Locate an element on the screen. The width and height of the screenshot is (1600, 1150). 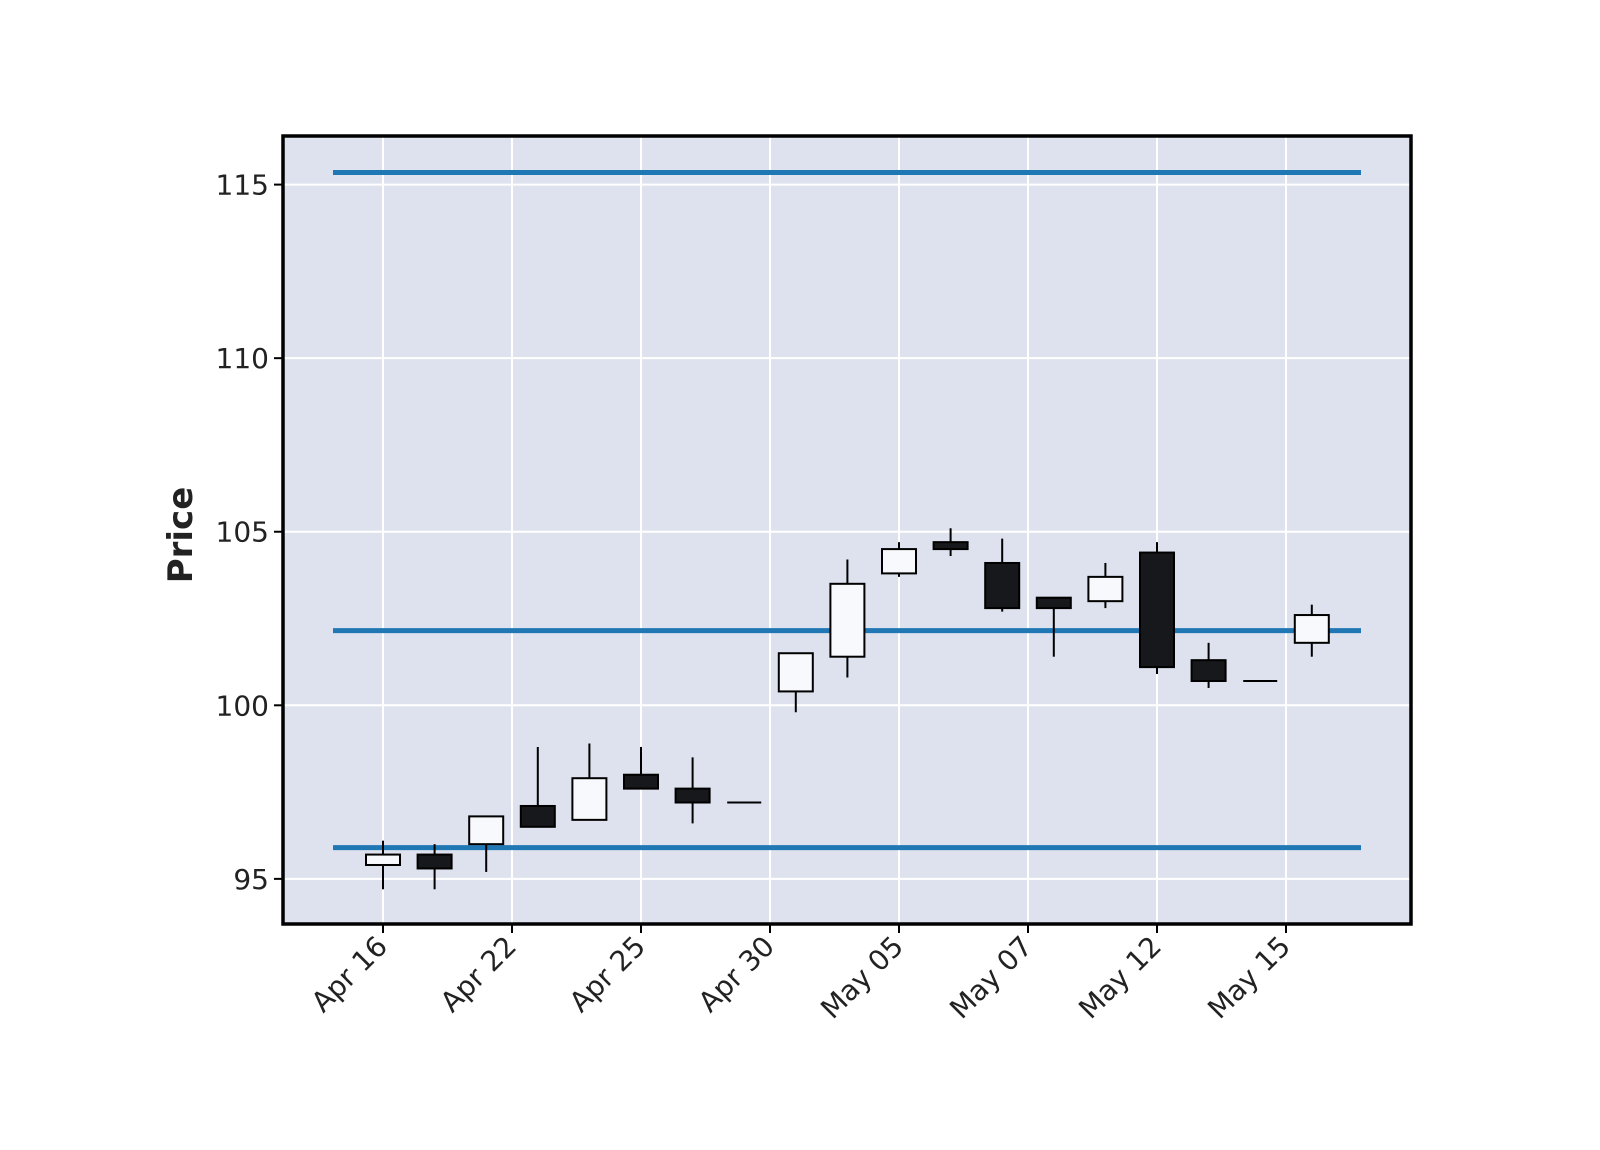
x-tick-label: May 12 is located at coordinates (1120, 978).